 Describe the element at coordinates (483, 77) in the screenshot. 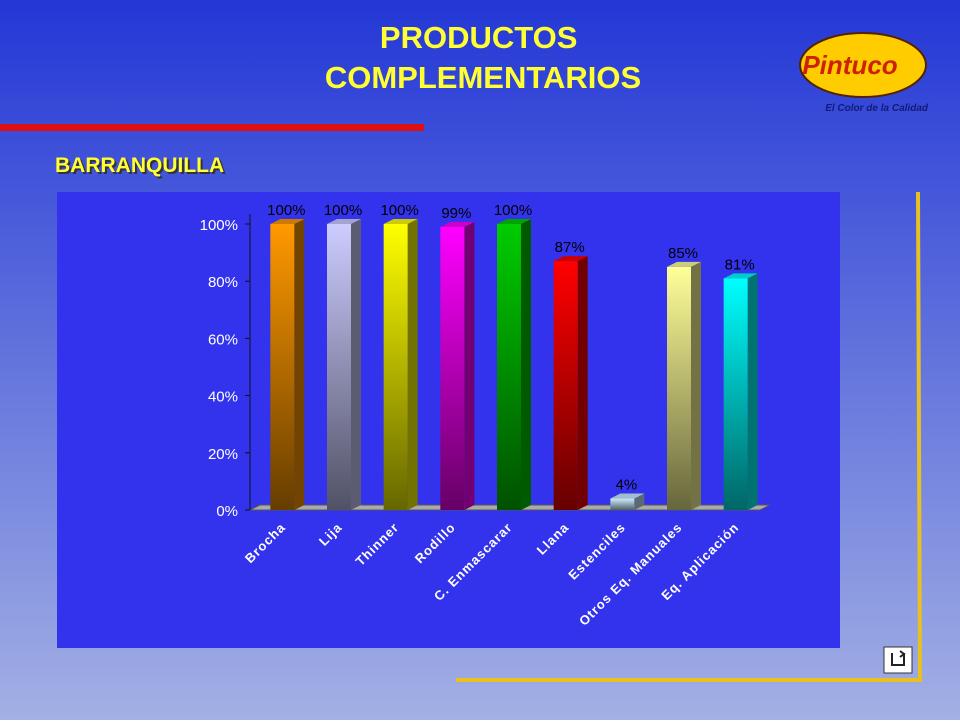

I see `title-line: COMPLEMENTARIOS` at that location.